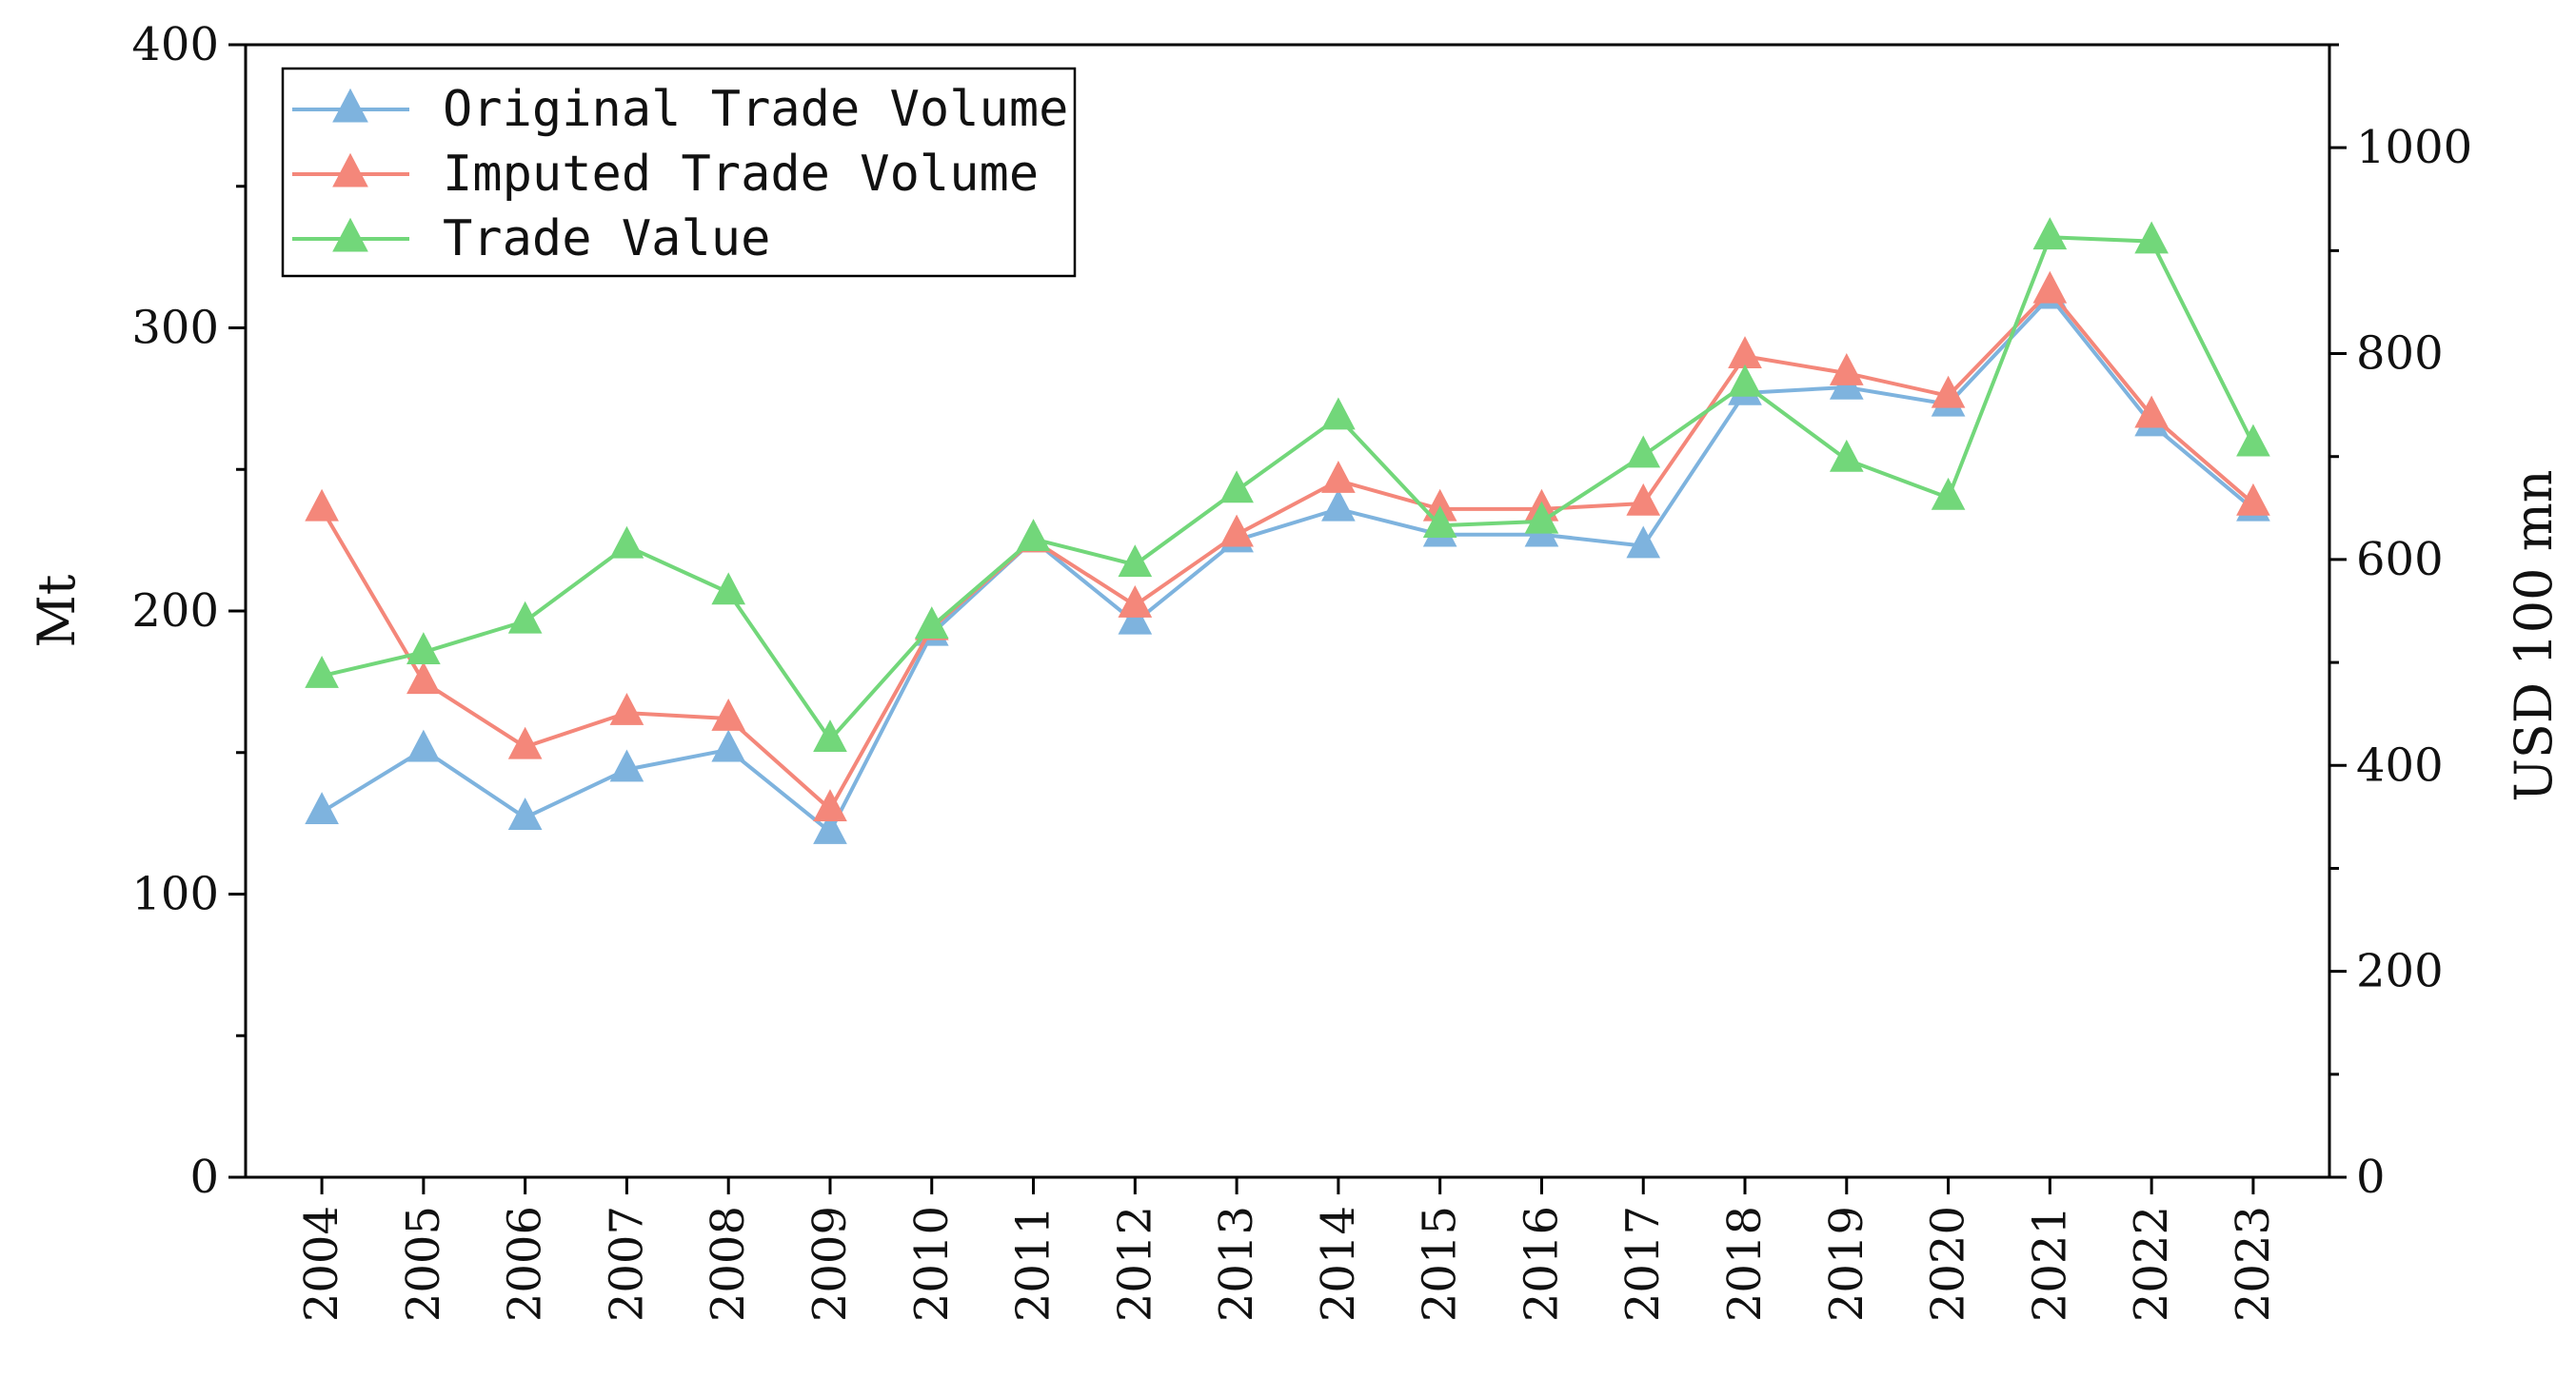 The height and width of the screenshot is (1379, 2576). What do you see at coordinates (350, 105) in the screenshot?
I see `legend-marker-original-trade-volume` at bounding box center [350, 105].